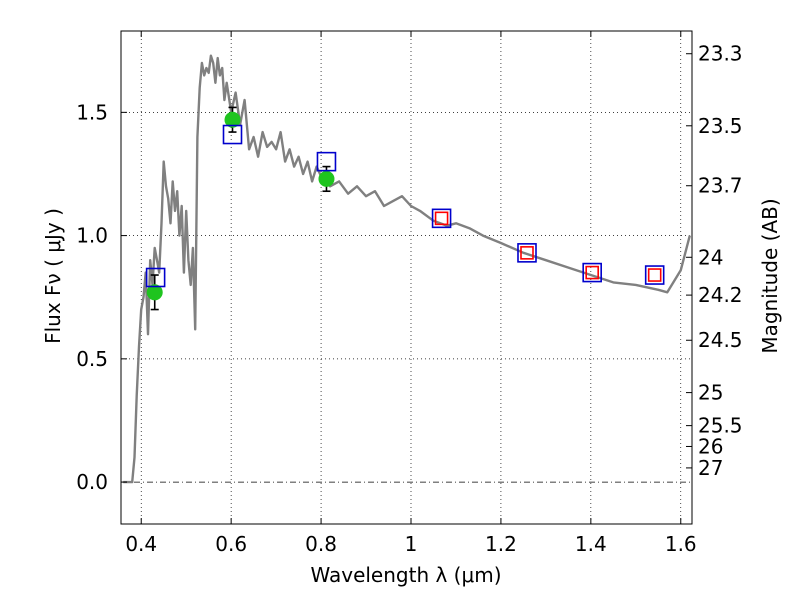  I want to click on right-tick-label: 26, so click(710, 446).